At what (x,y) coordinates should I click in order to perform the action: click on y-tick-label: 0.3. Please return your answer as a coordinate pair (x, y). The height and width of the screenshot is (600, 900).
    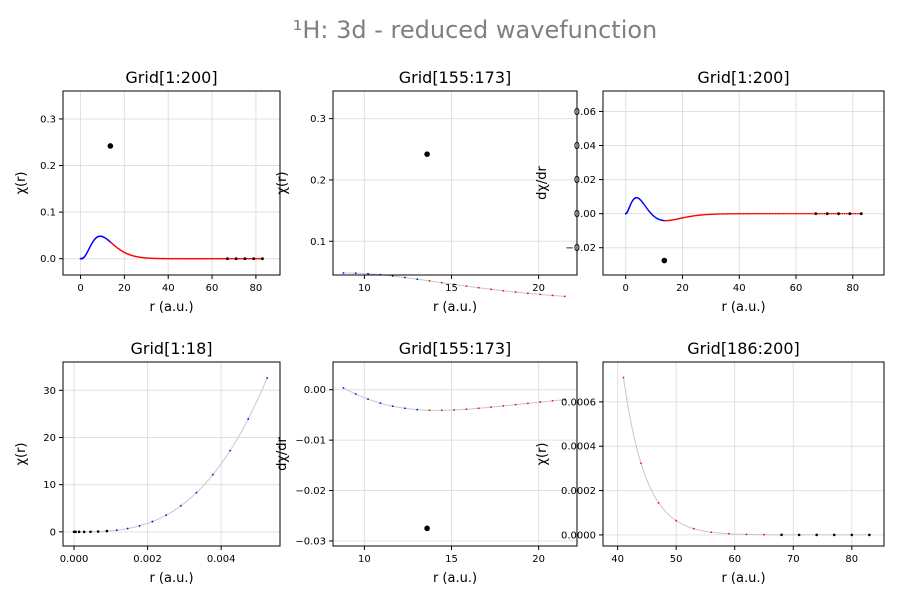
    Looking at the image, I should click on (48, 119).